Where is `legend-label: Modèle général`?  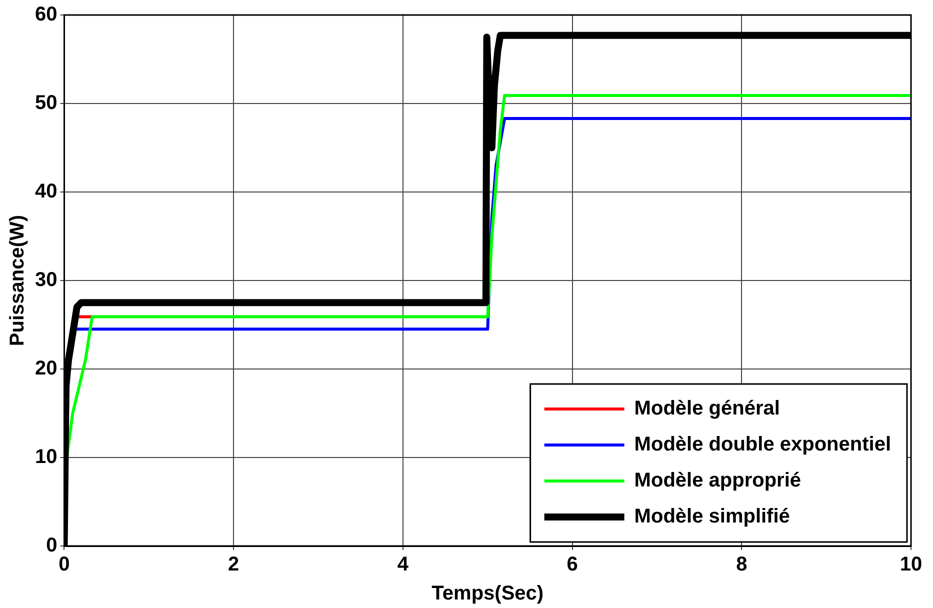
legend-label: Modèle général is located at coordinates (707, 409).